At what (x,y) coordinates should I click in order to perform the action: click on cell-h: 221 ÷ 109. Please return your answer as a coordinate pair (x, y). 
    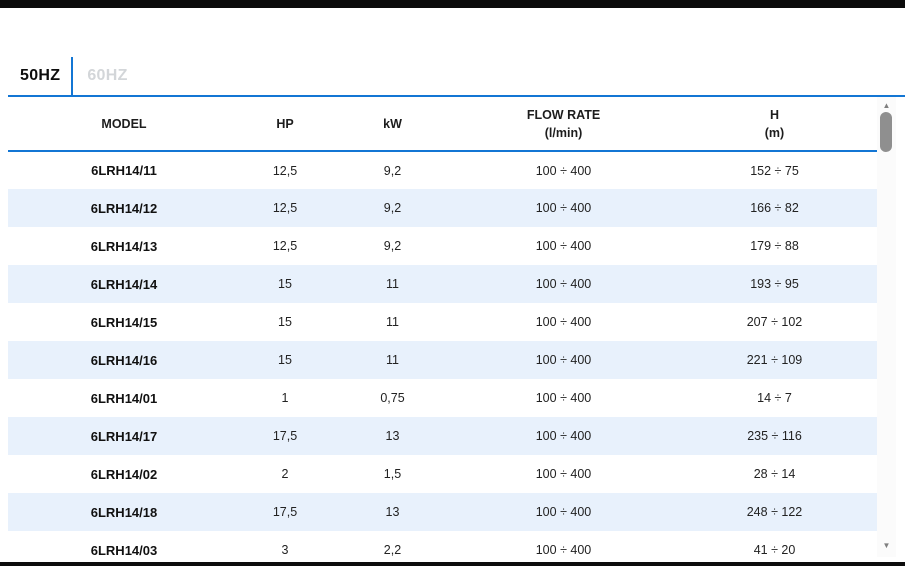
    Looking at the image, I should click on (774, 360).